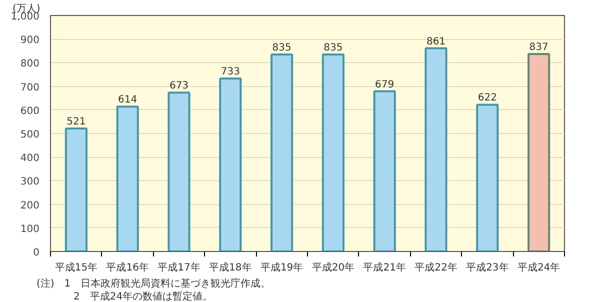 The width and height of the screenshot is (592, 302). What do you see at coordinates (36, 253) in the screenshot?
I see `y-tick-label: 0` at bounding box center [36, 253].